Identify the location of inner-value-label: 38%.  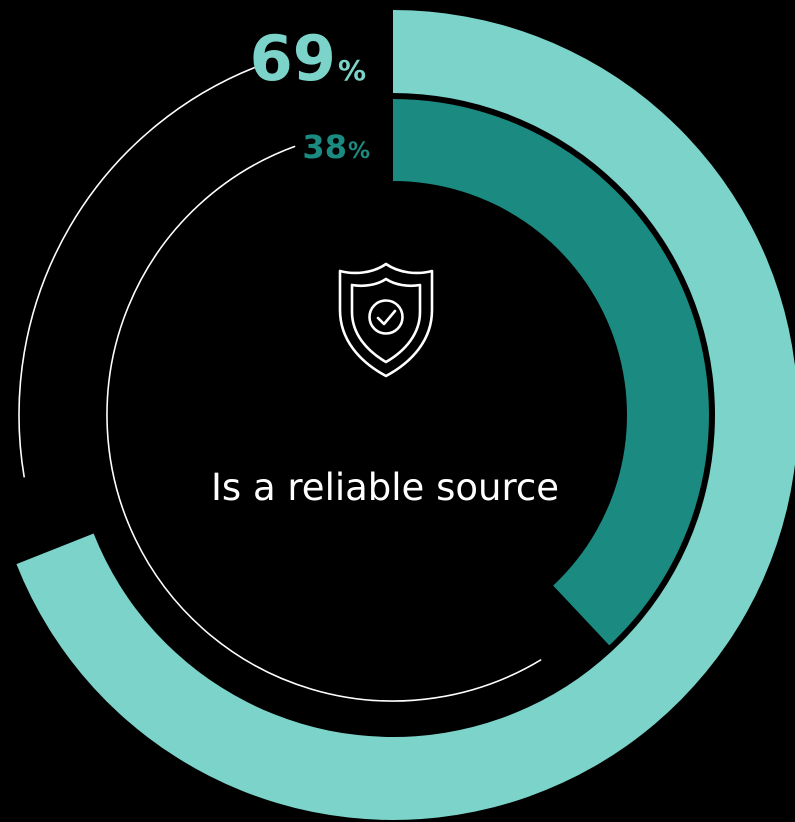
(336, 147).